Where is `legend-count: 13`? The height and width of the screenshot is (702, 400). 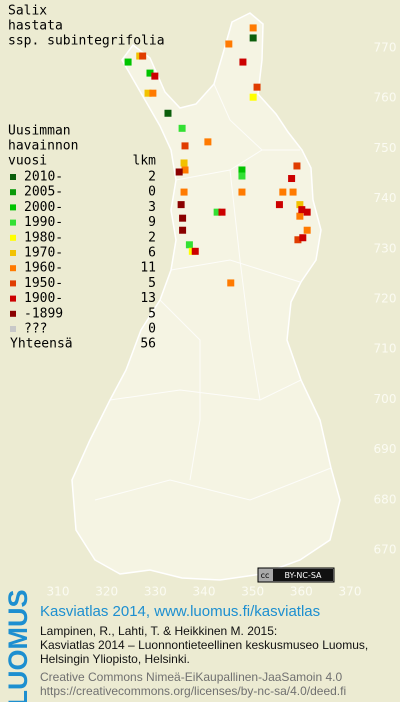
legend-count: 13 is located at coordinates (148, 298).